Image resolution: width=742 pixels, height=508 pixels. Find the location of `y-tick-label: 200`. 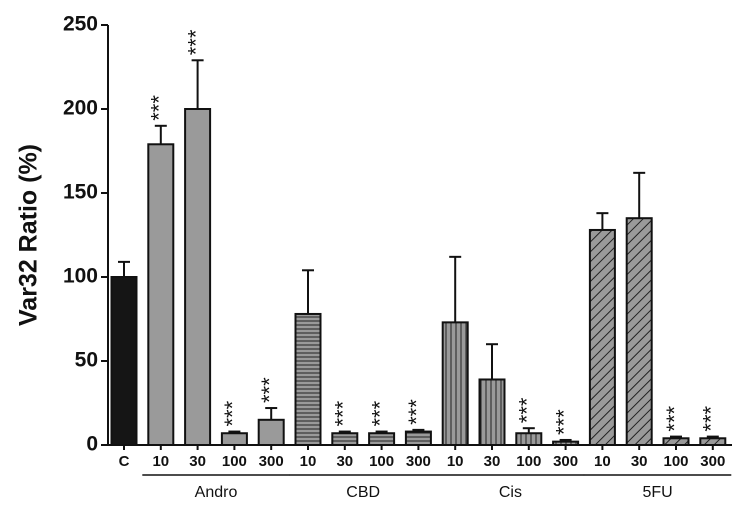

y-tick-label: 200 is located at coordinates (80, 108).